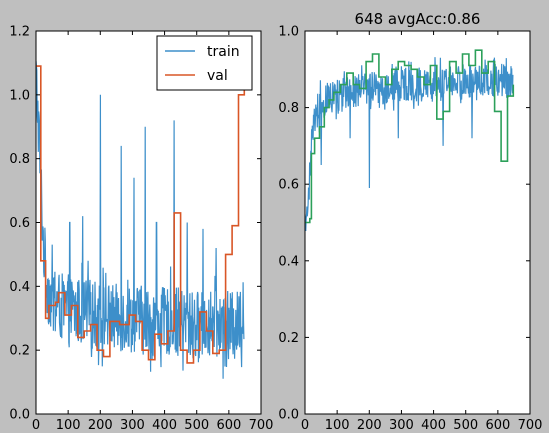 This screenshot has width=549, height=433. Describe the element at coordinates (19, 32) in the screenshot. I see `left-ytick-label: 1.2` at that location.